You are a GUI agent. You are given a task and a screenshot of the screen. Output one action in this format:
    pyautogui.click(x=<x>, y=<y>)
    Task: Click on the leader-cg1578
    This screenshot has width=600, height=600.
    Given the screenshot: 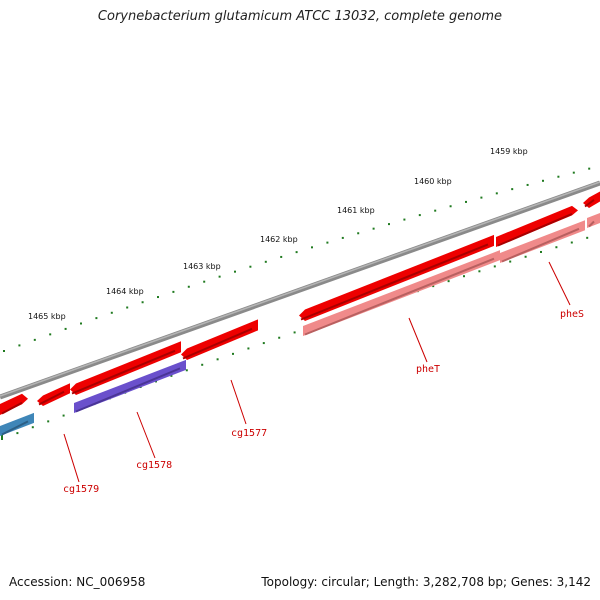 What is the action you would take?
    pyautogui.click(x=146, y=435)
    